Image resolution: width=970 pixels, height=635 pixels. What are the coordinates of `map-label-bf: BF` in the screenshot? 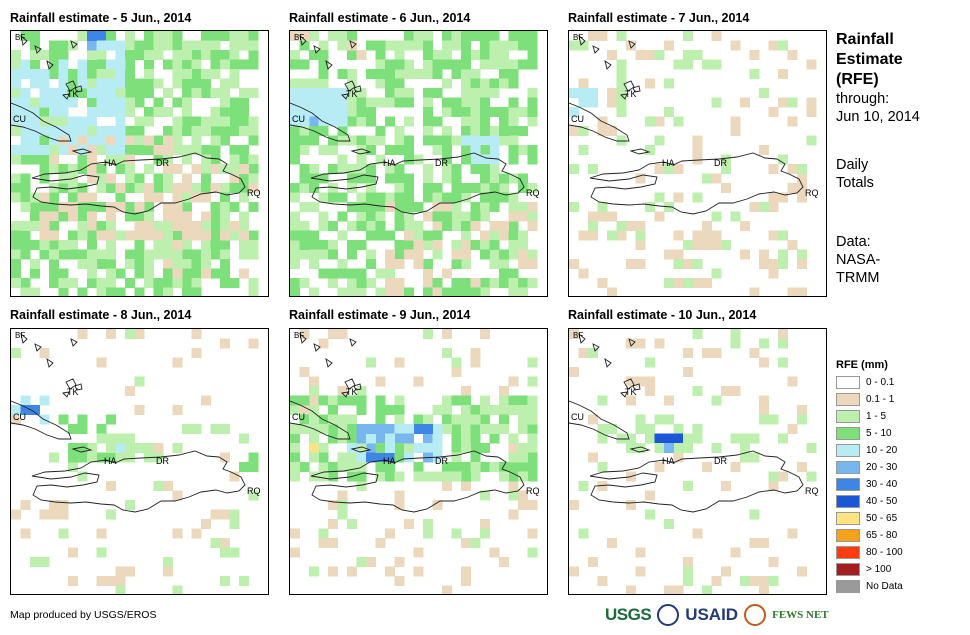 It's located at (578, 335).